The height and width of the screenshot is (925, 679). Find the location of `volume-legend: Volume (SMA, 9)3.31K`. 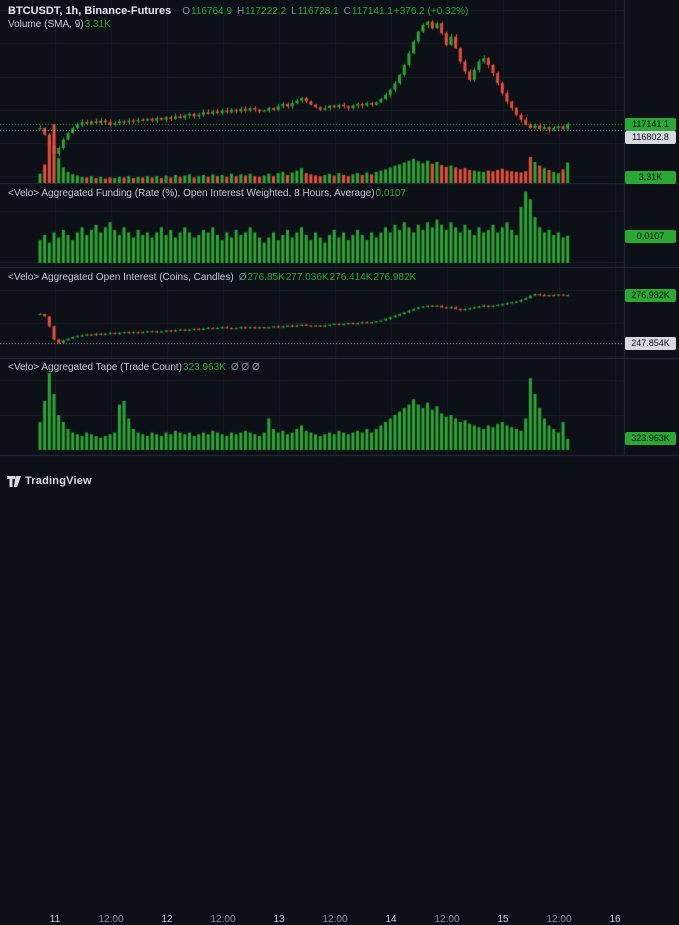

volume-legend: Volume (SMA, 9)3.31K is located at coordinates (59, 24).